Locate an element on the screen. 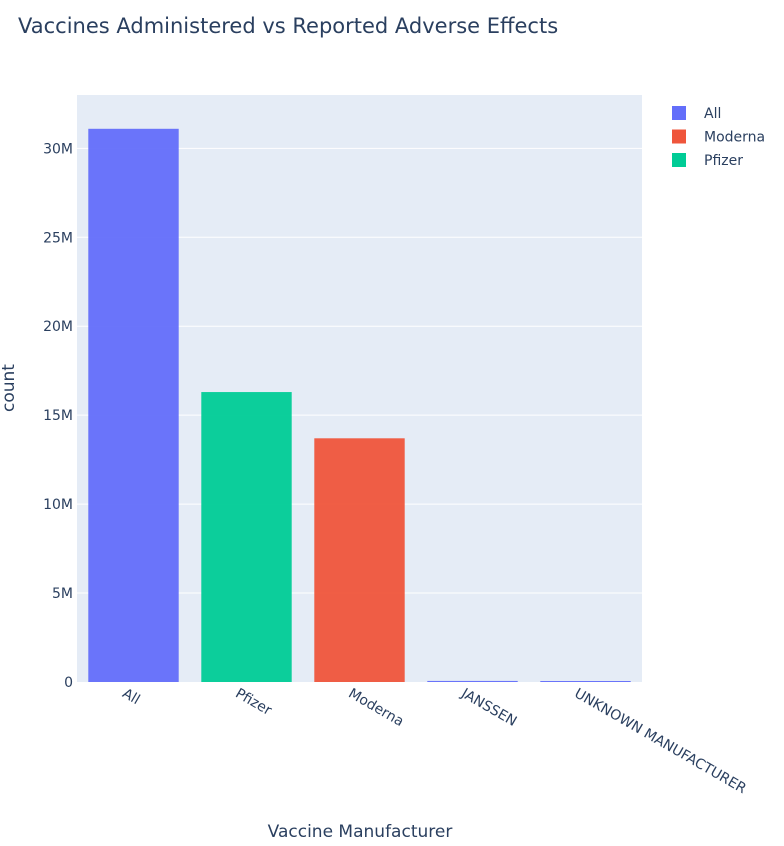 This screenshot has width=784, height=846. legend-item-pfizer: Pfizer is located at coordinates (707, 161).